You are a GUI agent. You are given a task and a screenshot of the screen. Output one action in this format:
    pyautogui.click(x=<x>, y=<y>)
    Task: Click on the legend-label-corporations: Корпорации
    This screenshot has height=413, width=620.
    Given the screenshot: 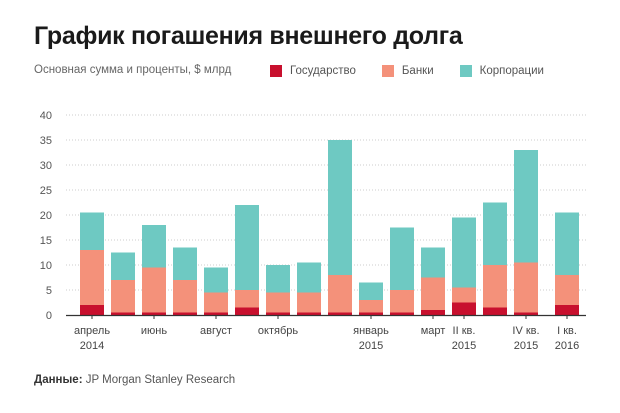 What is the action you would take?
    pyautogui.click(x=511, y=71)
    